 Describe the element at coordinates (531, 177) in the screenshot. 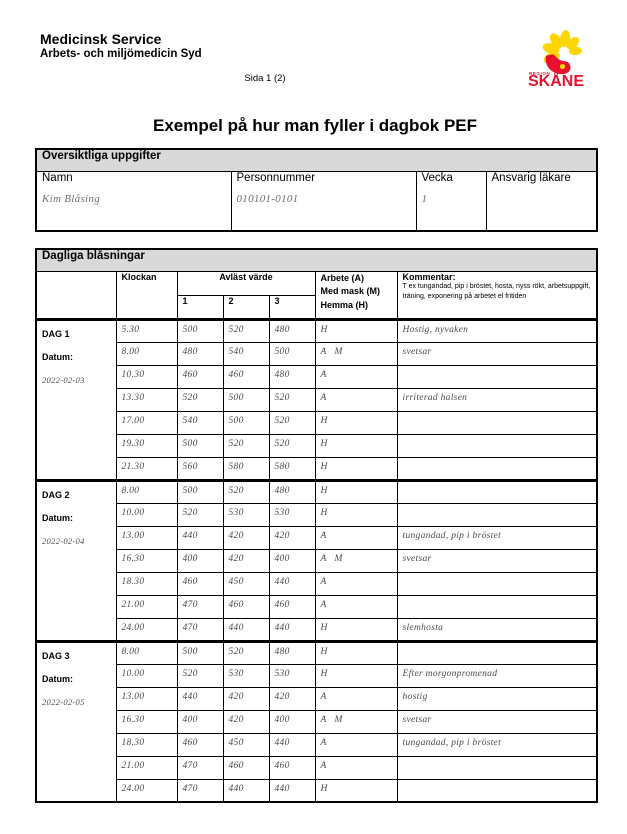

I see `ansvarig-lakare-label: Ansvarig läkare` at that location.